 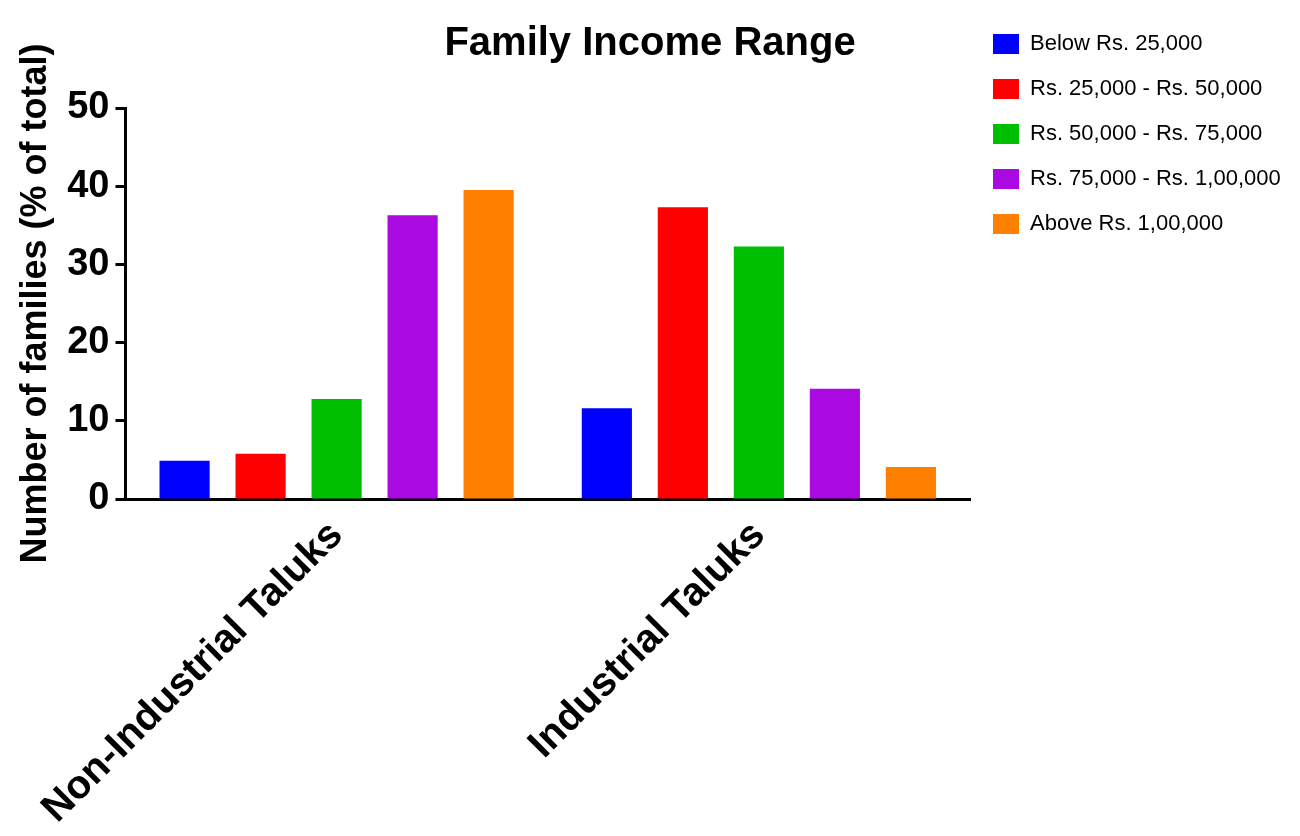 What do you see at coordinates (88, 105) in the screenshot?
I see `y-tick-label: 50` at bounding box center [88, 105].